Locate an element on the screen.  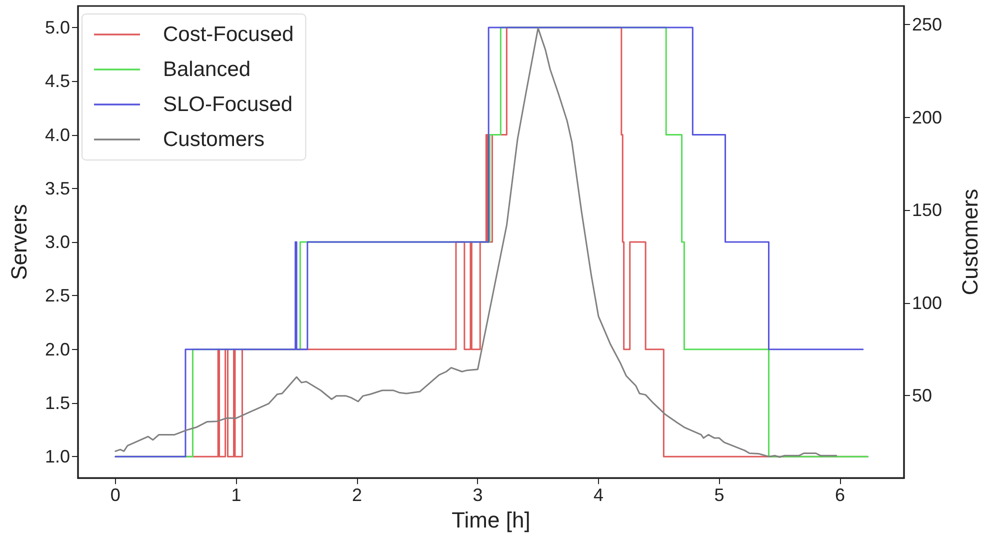
y-tick-label: 3.0 is located at coordinates (57, 242).